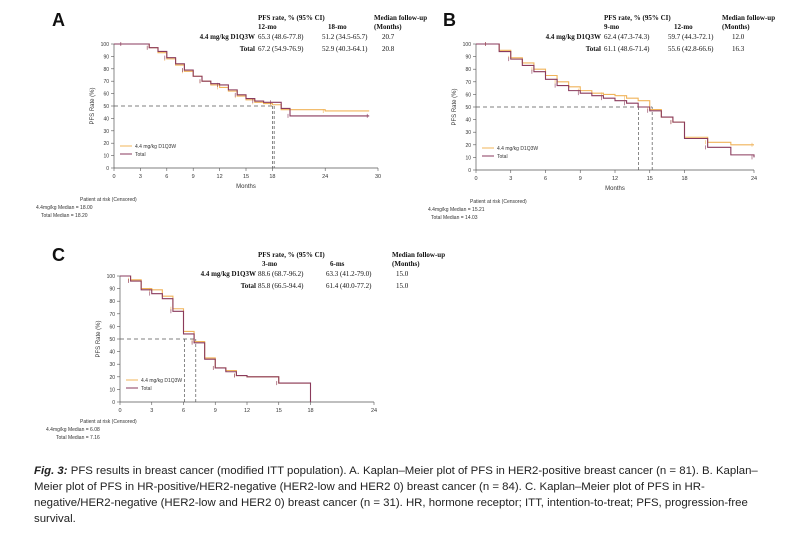 Image resolution: width=800 pixels, height=535 pixels. I want to click on stats-col-2: 12-mo, so click(683, 27).